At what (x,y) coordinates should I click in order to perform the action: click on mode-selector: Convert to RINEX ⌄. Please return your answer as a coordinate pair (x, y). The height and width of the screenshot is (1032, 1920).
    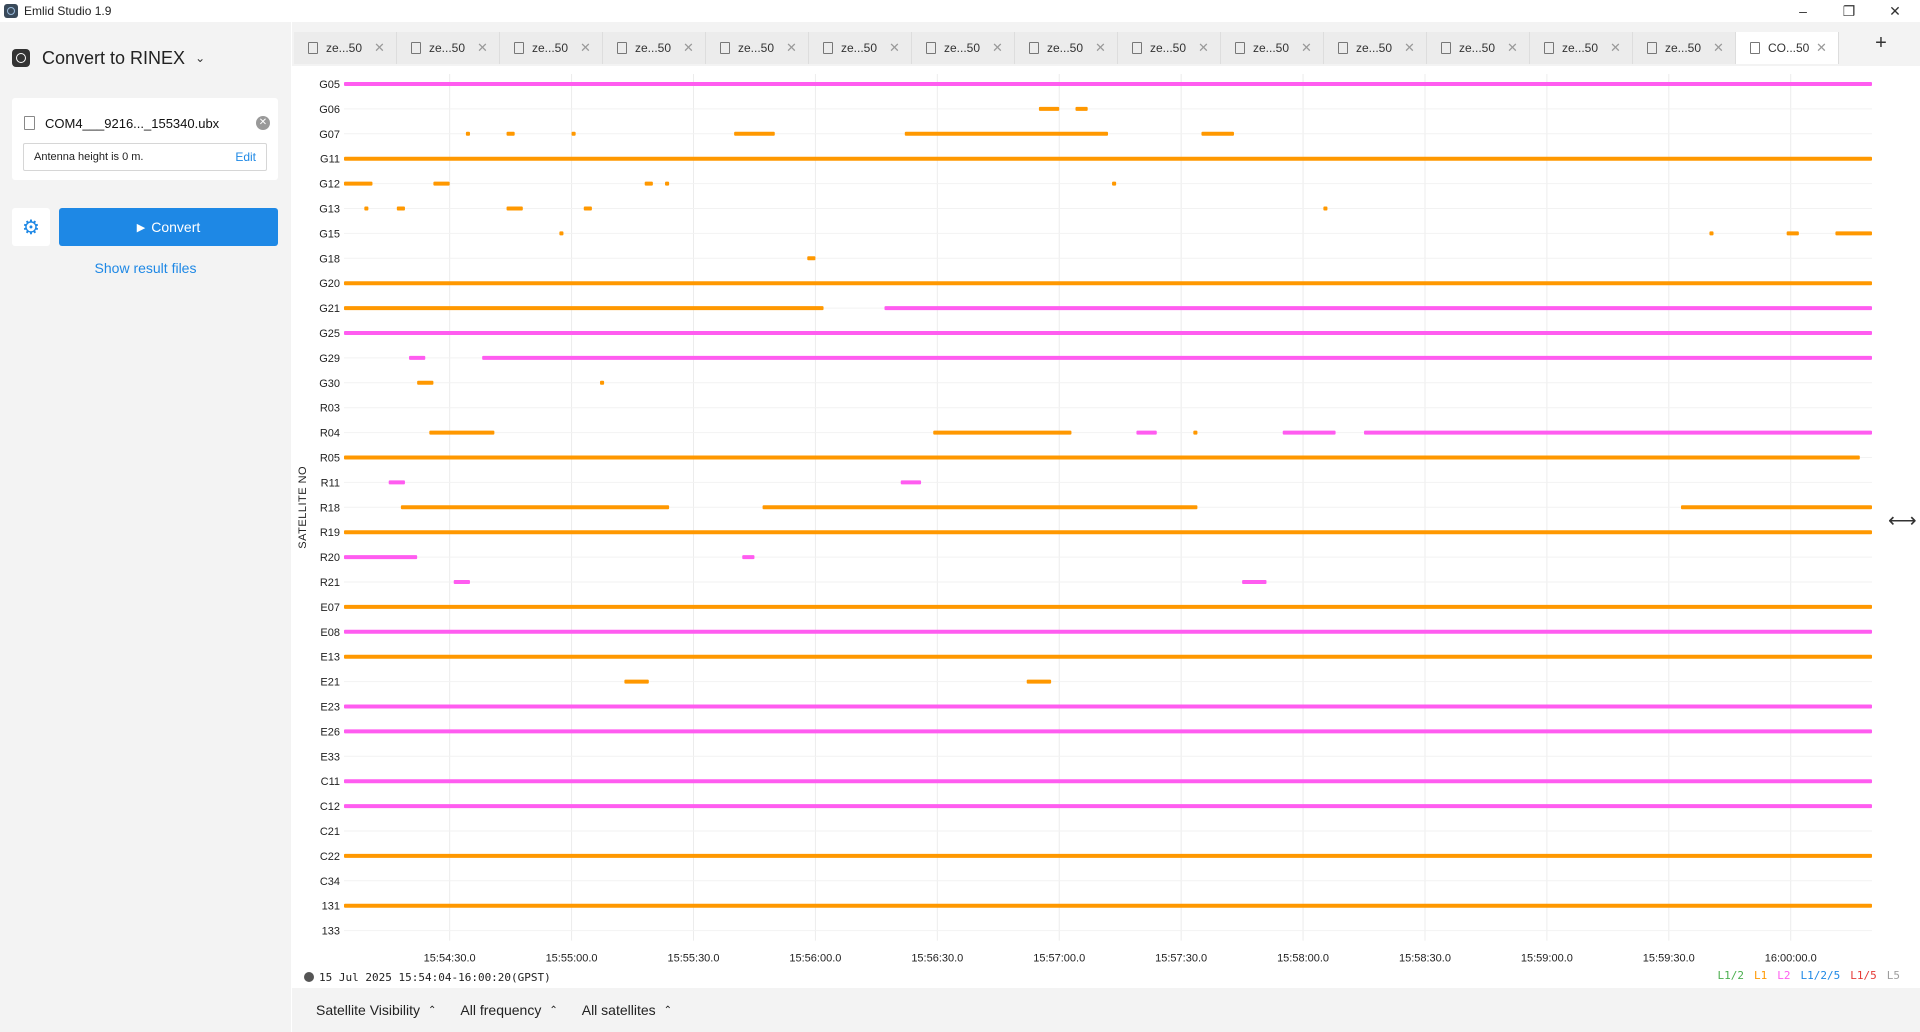
    Looking at the image, I should click on (108, 58).